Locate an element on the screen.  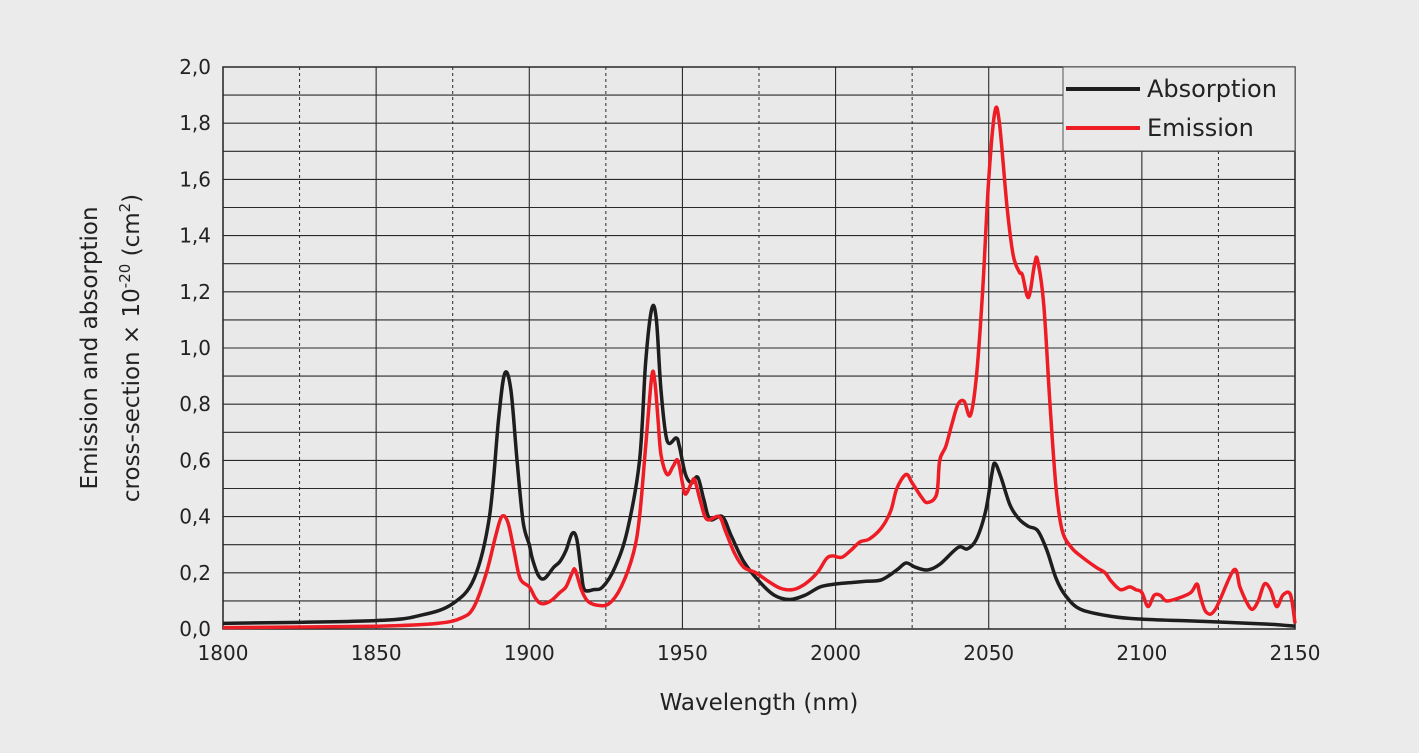
x-tick-label: 1950 is located at coordinates (682, 653).